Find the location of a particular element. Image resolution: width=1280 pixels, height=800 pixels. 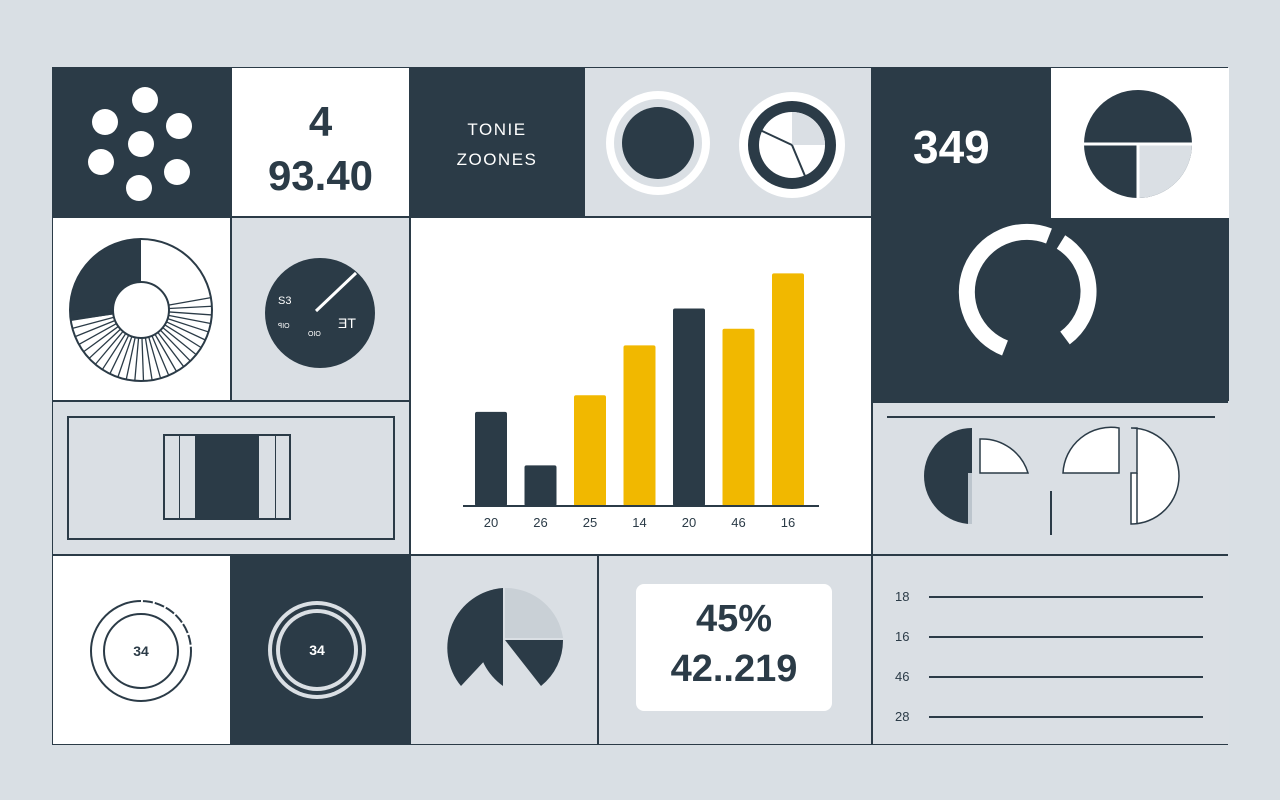

percent-tile: 45% 42..219 is located at coordinates (735, 650).